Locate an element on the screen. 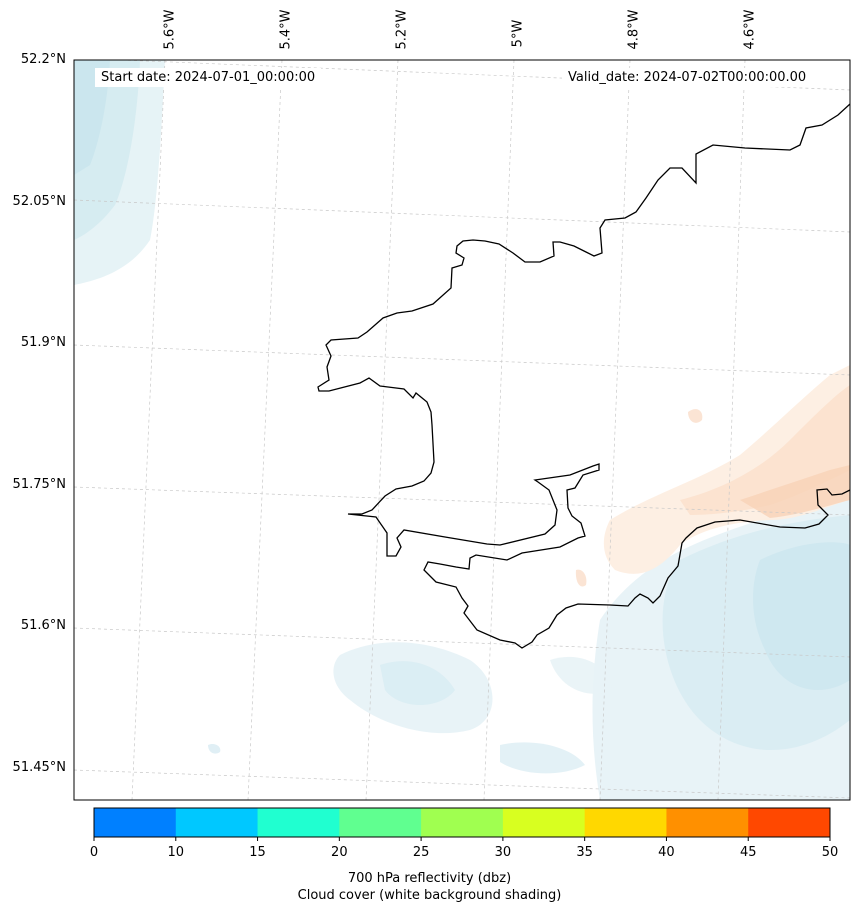  colorbar-title: 700 hPa reflectivity (dbz) is located at coordinates (429, 878).